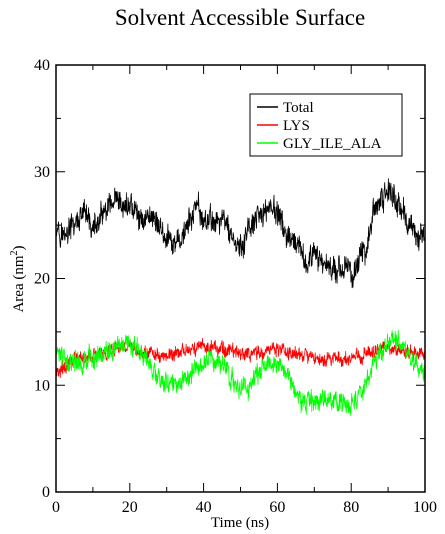  What do you see at coordinates (14, 252) in the screenshot?
I see `y-axis-label-sup: 2` at bounding box center [14, 252].